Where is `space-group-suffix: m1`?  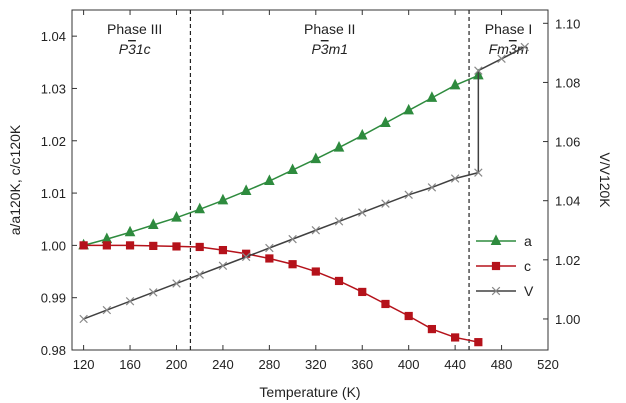 space-group-suffix: m1 is located at coordinates (338, 49).